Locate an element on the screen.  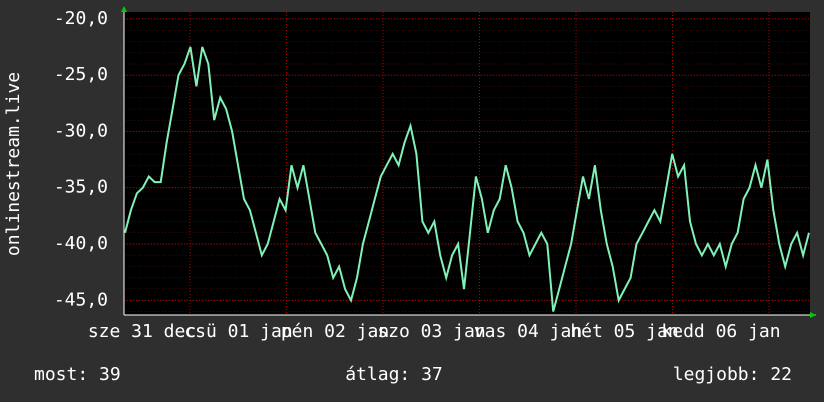
x-tick-label: csü 01 jan is located at coordinates (238, 331).